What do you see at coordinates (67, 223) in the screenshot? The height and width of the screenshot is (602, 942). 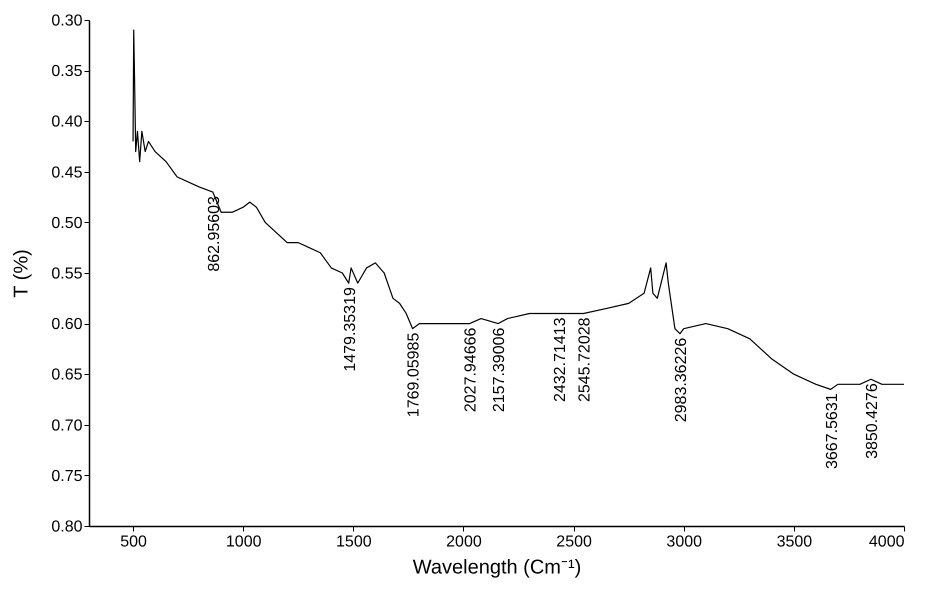 I see `y-tick-label: 0.50` at bounding box center [67, 223].